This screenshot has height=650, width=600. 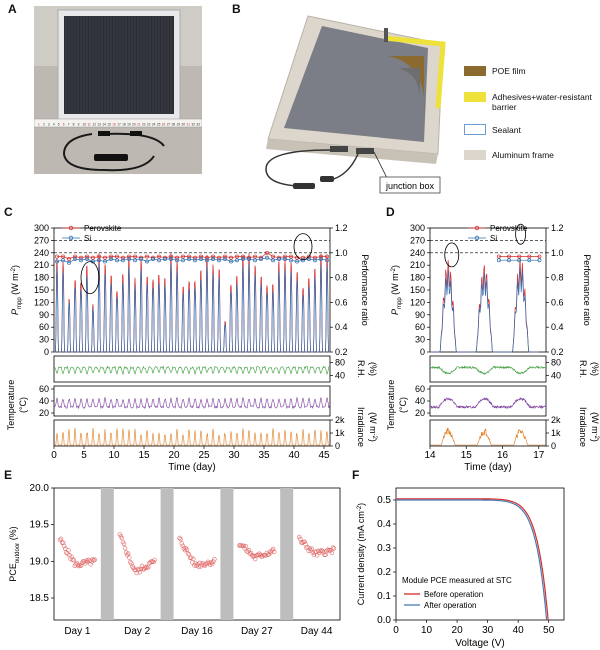 What do you see at coordinates (192, 436) in the screenshot?
I see `irradiance-series` at bounding box center [192, 436].